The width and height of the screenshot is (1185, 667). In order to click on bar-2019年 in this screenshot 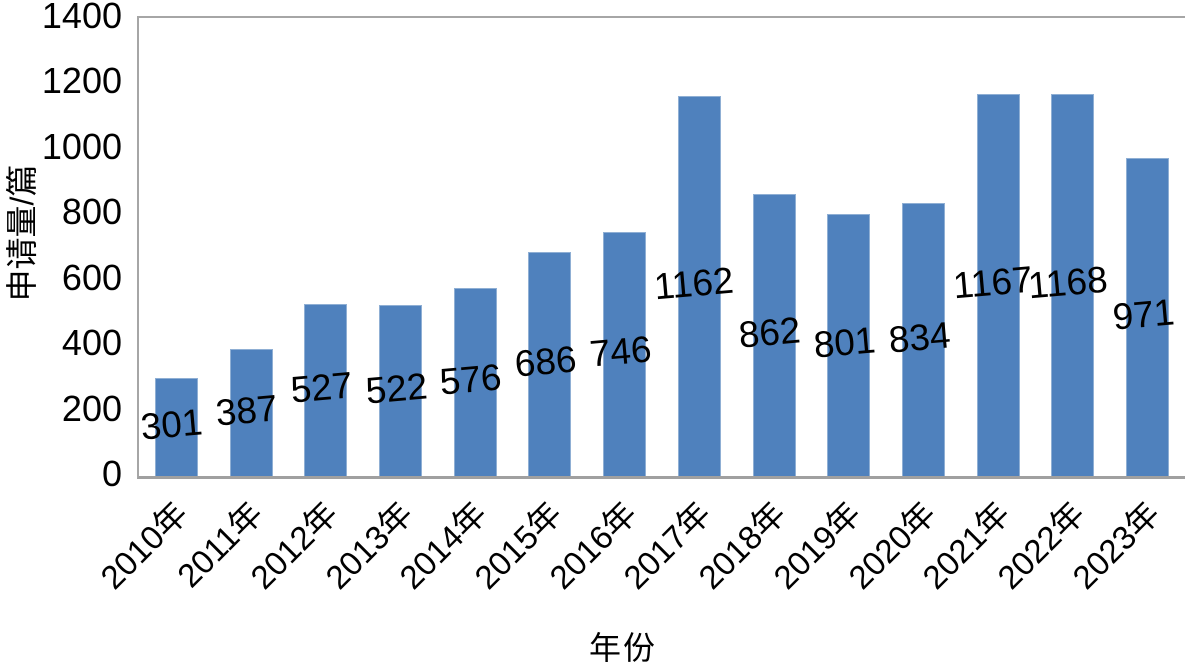, I will do `click(849, 344)`.